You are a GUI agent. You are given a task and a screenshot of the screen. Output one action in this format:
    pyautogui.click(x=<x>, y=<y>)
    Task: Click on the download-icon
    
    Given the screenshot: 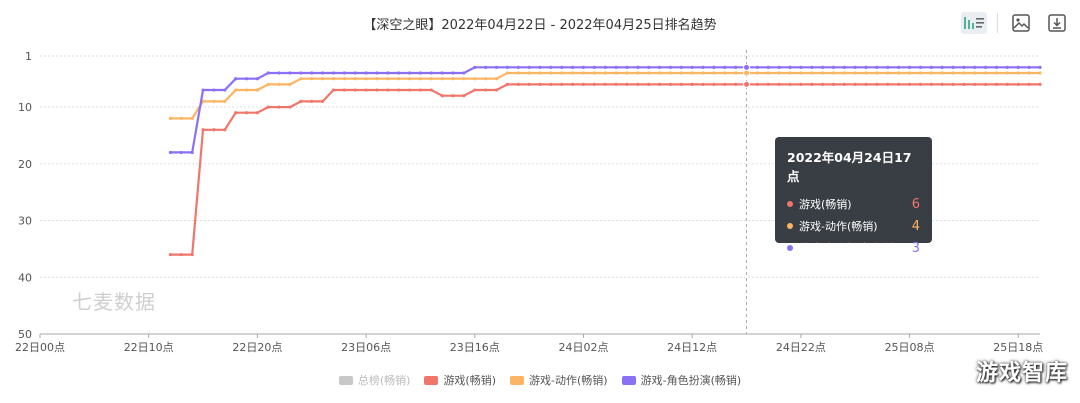 What is the action you would take?
    pyautogui.click(x=1057, y=23)
    